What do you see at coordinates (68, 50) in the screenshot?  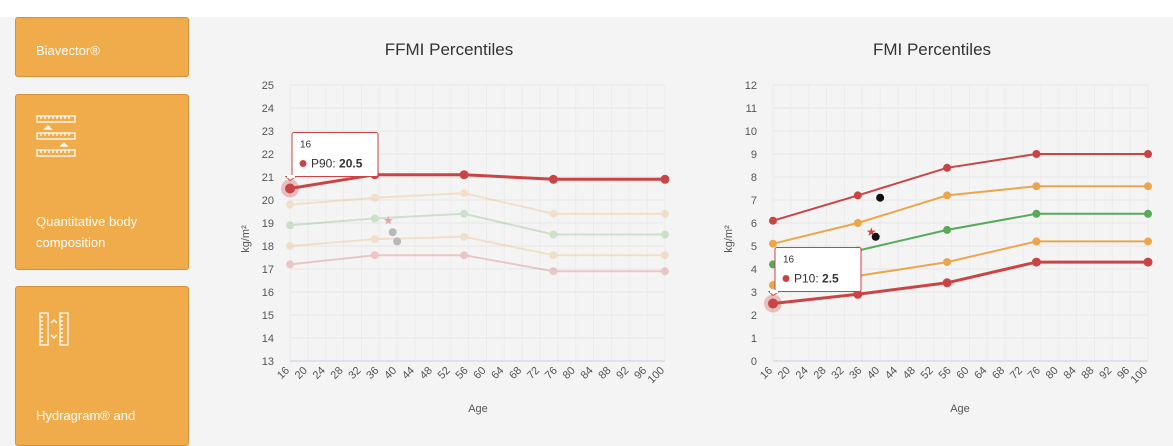 I see `sidebar-card-label: Biavector®` at bounding box center [68, 50].